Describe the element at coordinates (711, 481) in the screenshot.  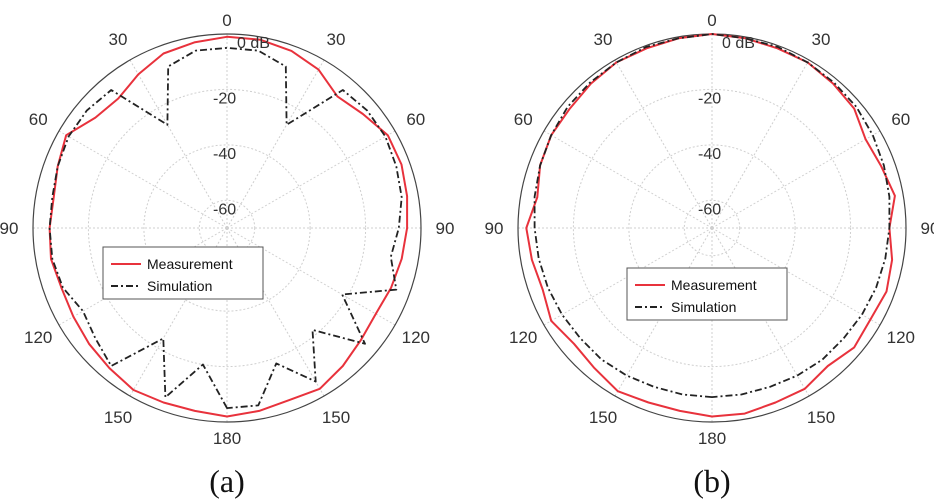
I see `subfigure-caption: (b)` at that location.